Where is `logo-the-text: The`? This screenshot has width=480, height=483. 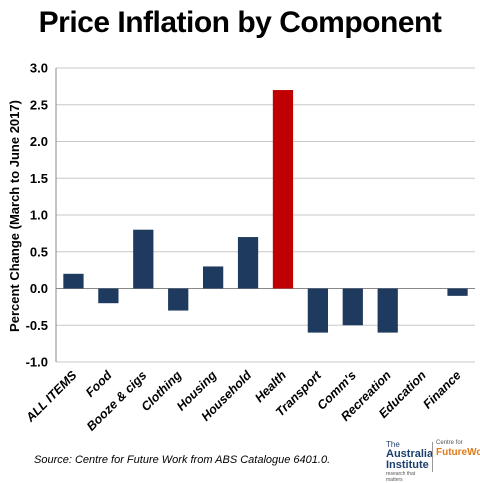
logo-the-text: The is located at coordinates (393, 444).